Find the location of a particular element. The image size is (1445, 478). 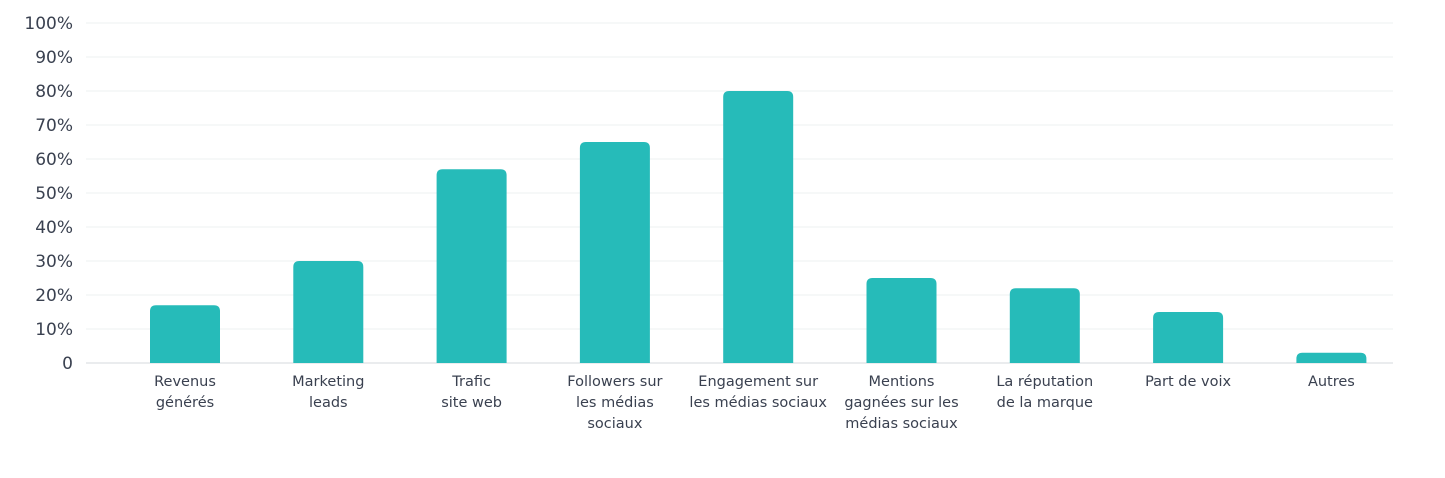

x-category-label-line: médias sociaux is located at coordinates (901, 424).